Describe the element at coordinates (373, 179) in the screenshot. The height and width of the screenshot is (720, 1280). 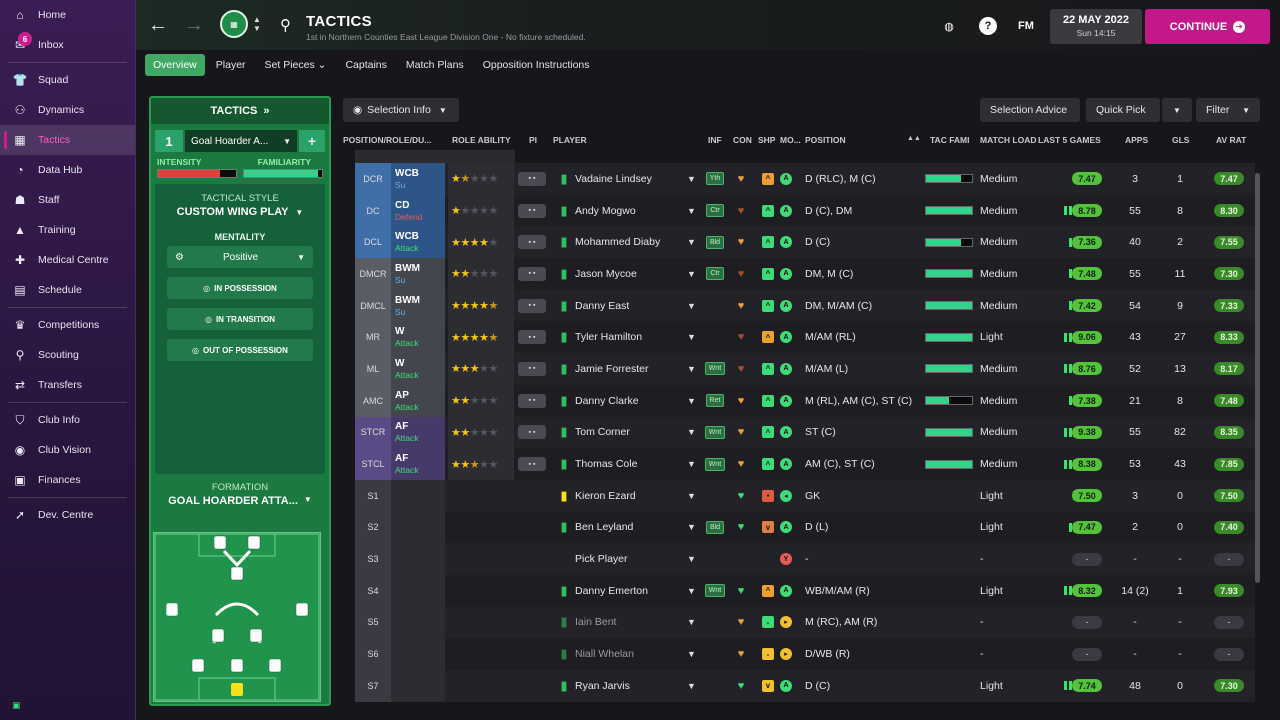
I see `position-slot: DCR` at that location.